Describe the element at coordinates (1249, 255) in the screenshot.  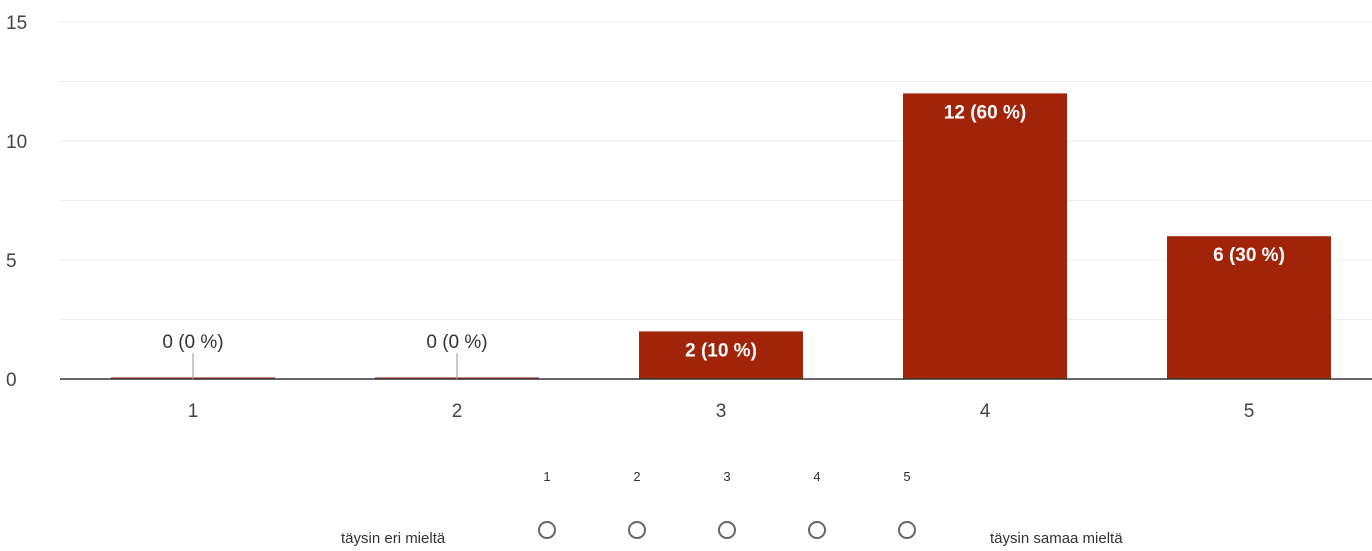
I see `data-label: 6 (30 %)` at that location.